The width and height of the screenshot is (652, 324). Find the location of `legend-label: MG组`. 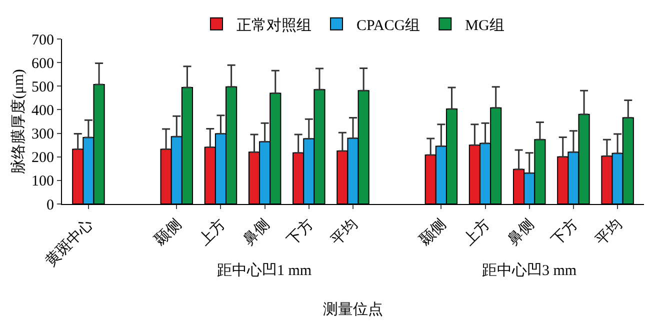

legend-label: MG组 is located at coordinates (484, 25).